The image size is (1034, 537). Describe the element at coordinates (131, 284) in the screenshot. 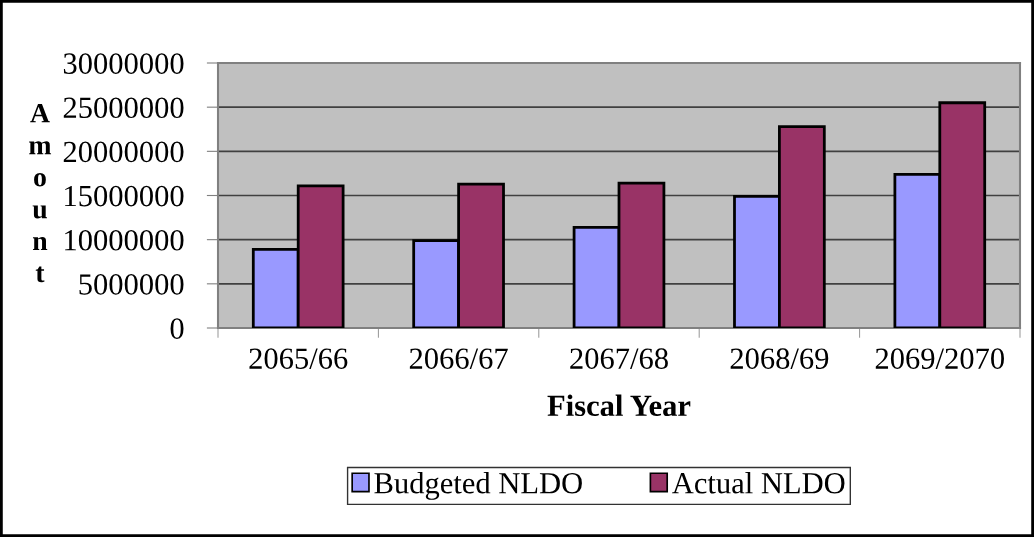

I see `y-tick-label: 5000000` at that location.